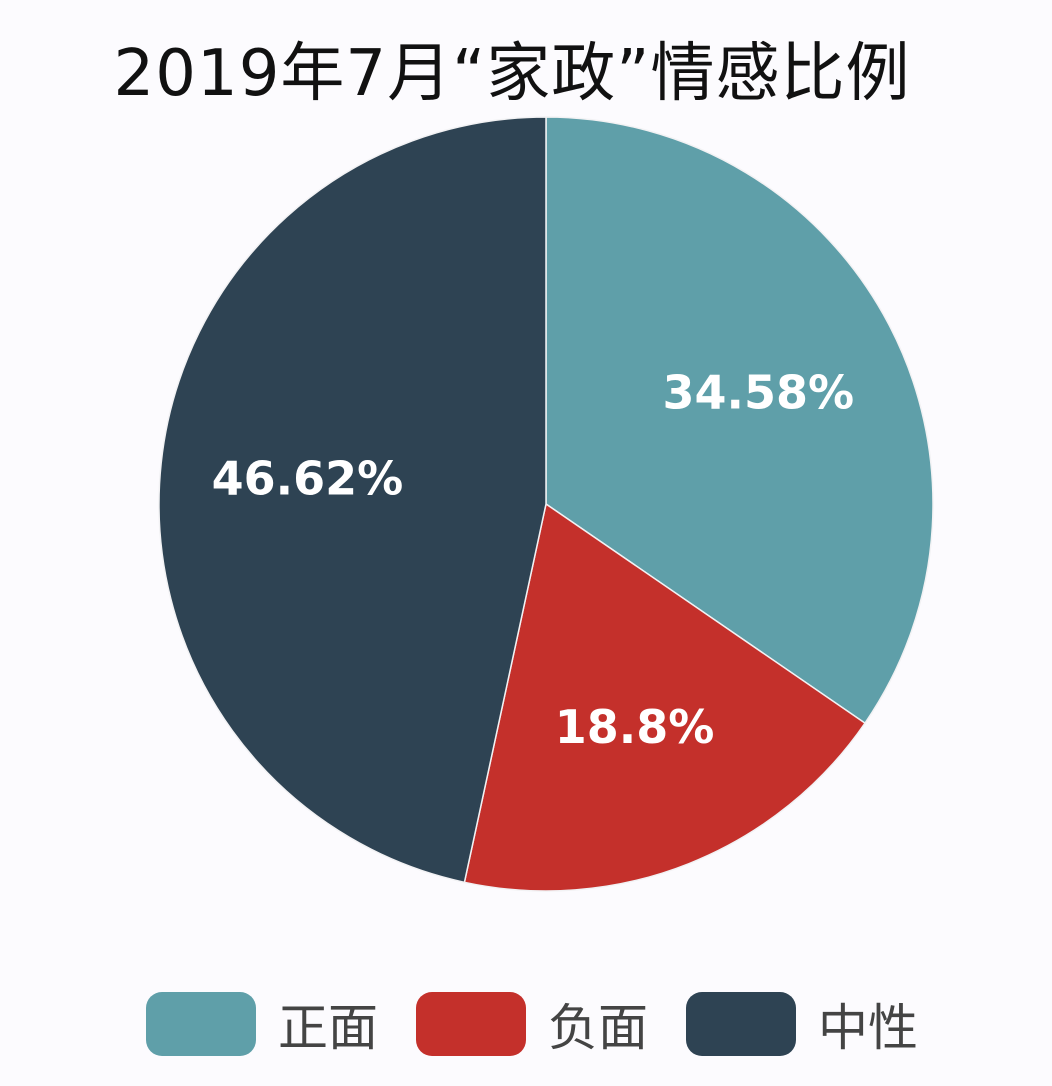 The width and height of the screenshot is (1052, 1086). I want to click on legend-swatch-neutral, so click(741, 1024).